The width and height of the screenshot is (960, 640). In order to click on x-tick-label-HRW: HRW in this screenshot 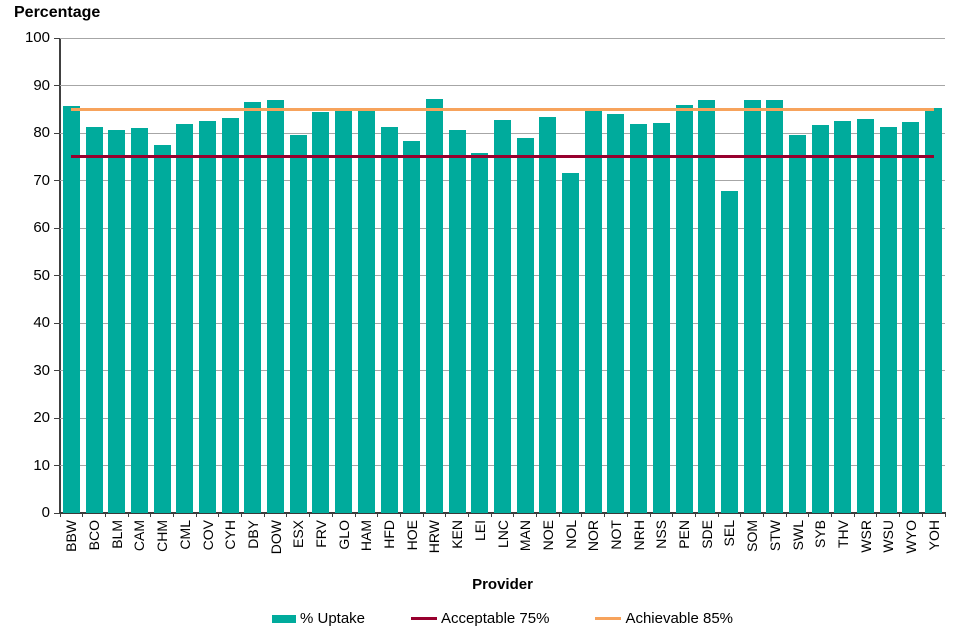, I will do `click(434, 537)`.